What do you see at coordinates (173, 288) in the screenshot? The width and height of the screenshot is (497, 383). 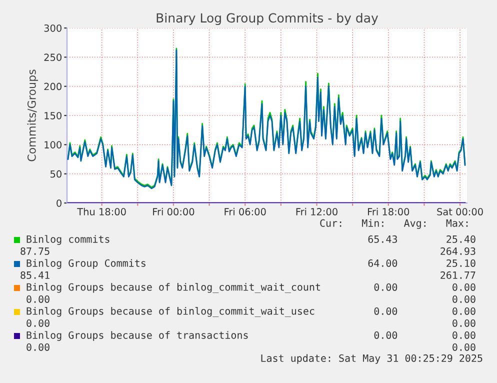 I see `legend-label: Binlog Groups because of binlog_commit_wait_count` at bounding box center [173, 288].